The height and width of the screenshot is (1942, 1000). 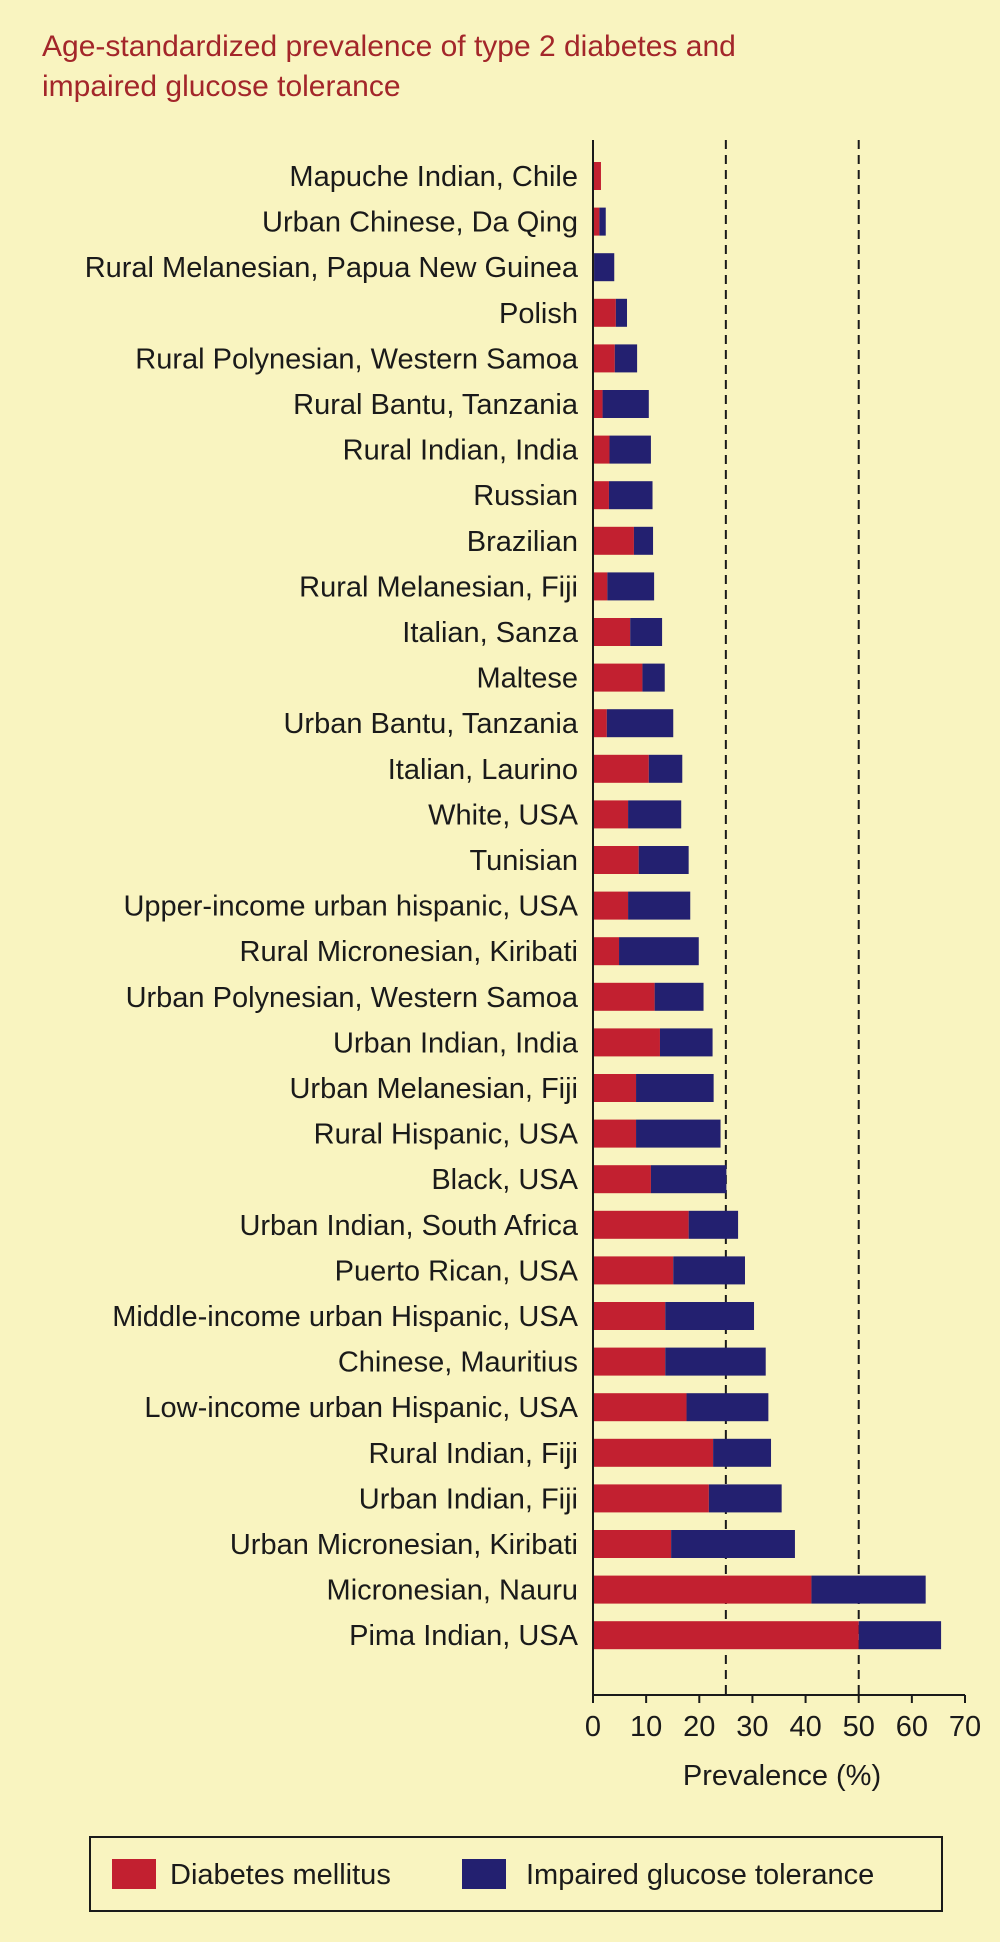 I want to click on category-label-1: Urban Chinese, Da Qing, so click(x=420, y=223).